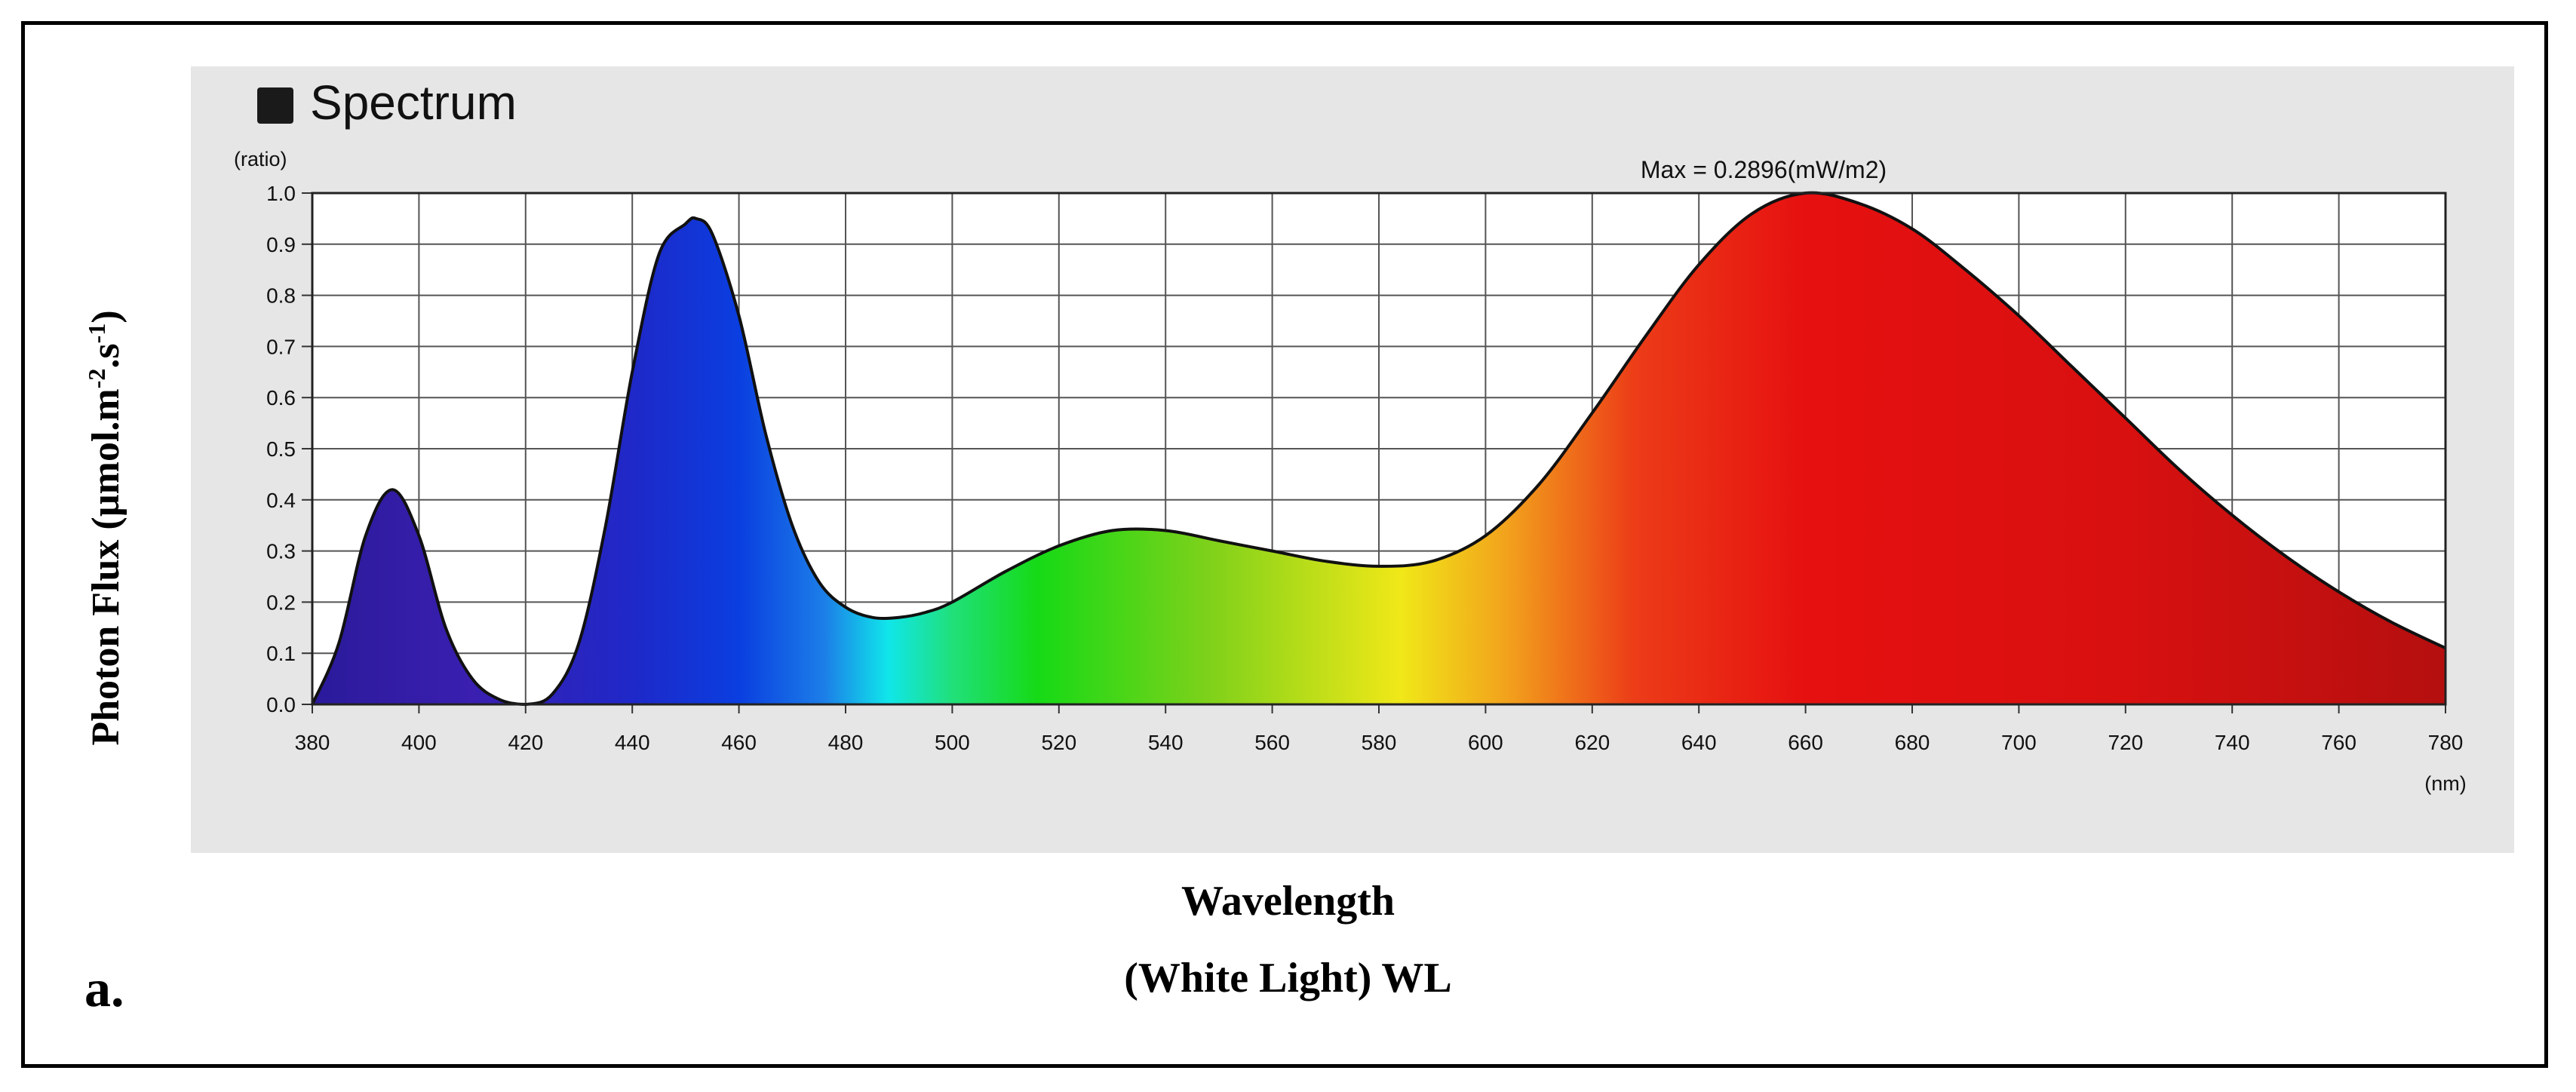 The image size is (2576, 1092). I want to click on x-tick-label: 380, so click(312, 742).